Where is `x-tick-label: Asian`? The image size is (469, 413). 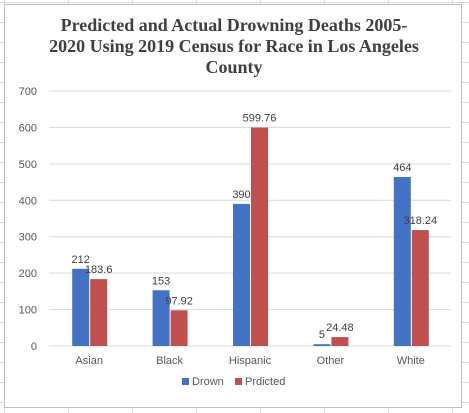
x-tick-label: Asian is located at coordinates (89, 361).